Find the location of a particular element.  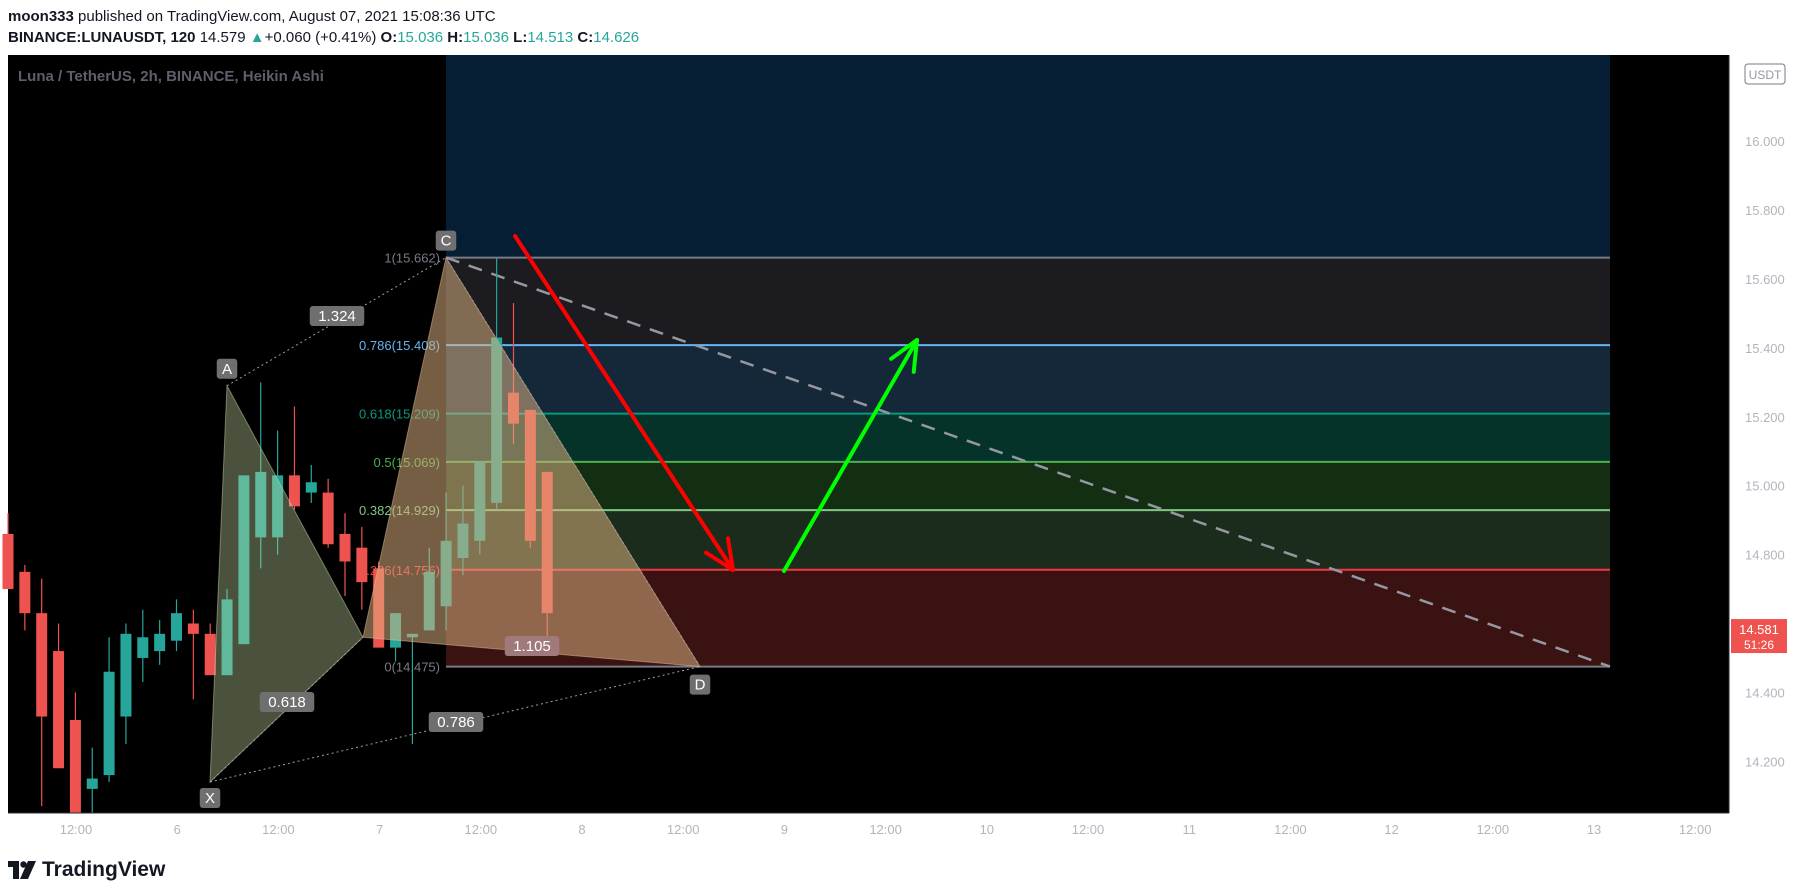

time-tick-label: 13 is located at coordinates (1594, 829).